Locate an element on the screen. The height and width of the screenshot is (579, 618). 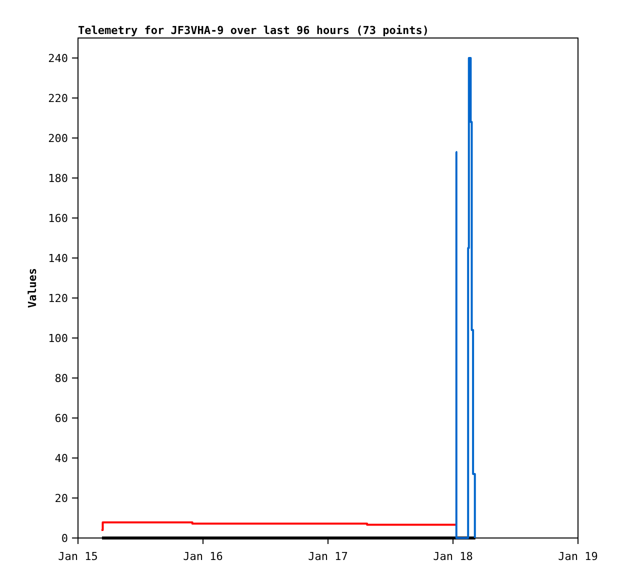
y-tick-label: 20 is located at coordinates (61, 498).